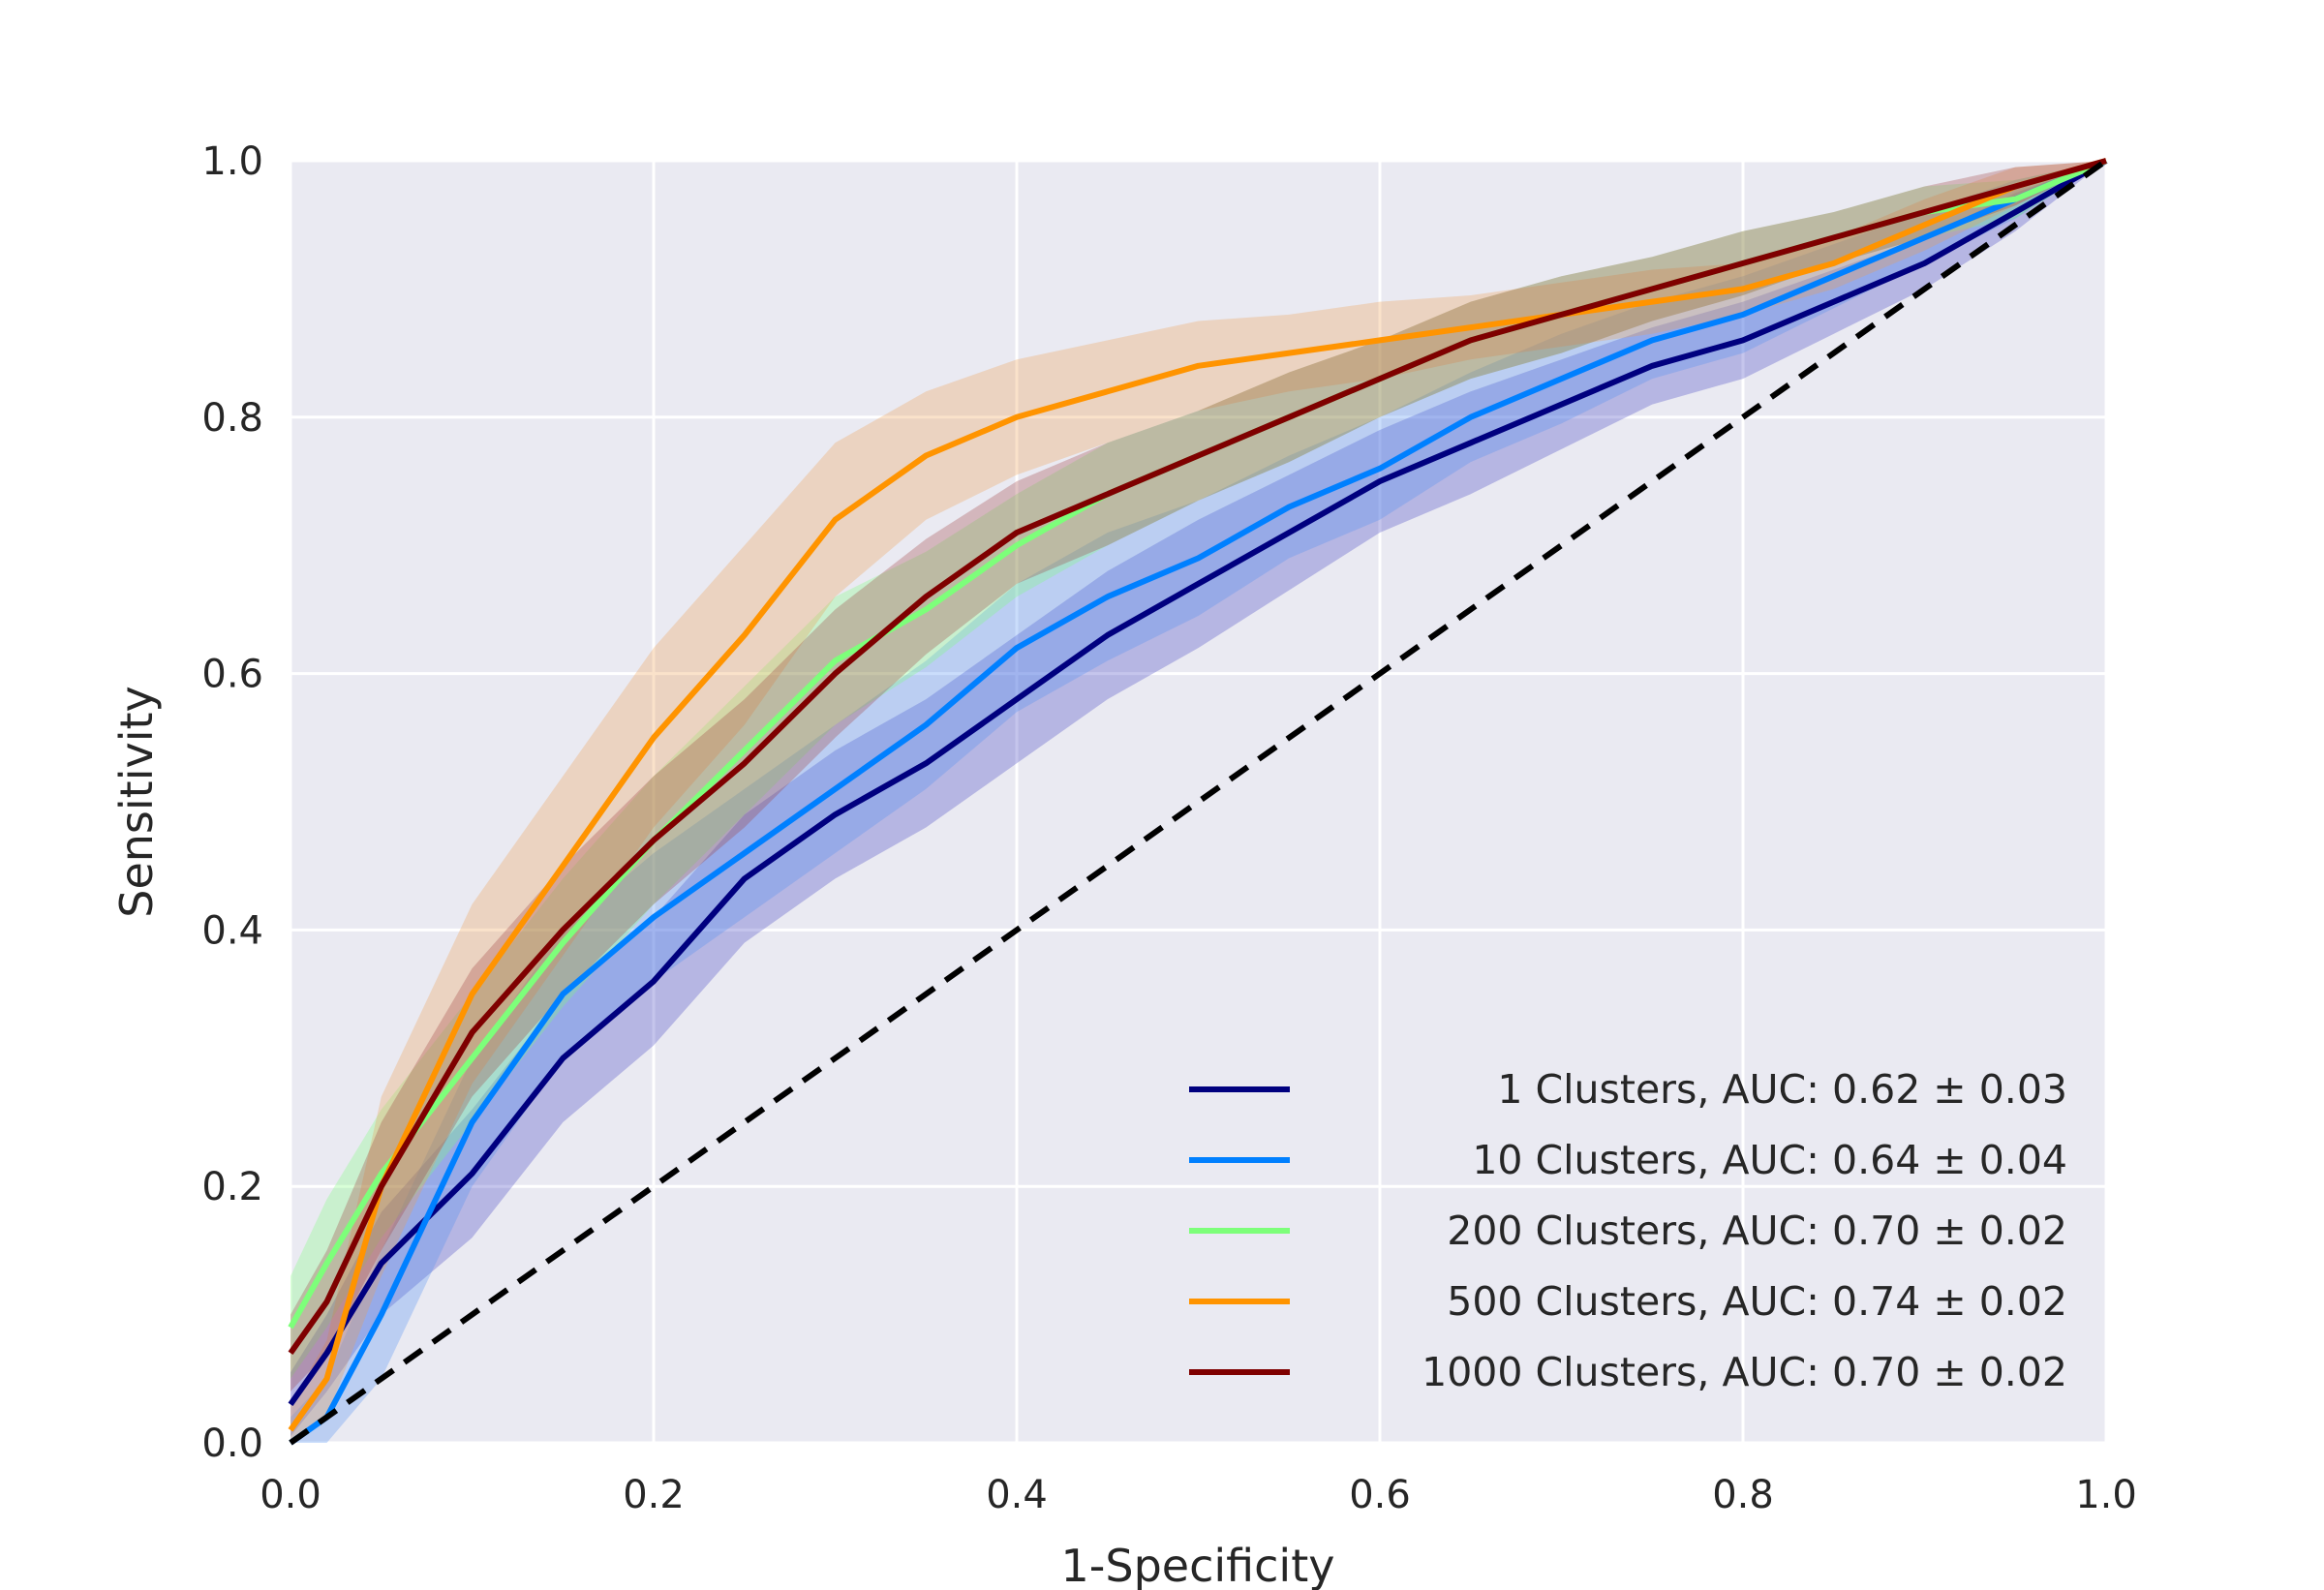 The width and height of the screenshot is (2324, 1590). I want to click on y-tick-label: 0.8, so click(232, 418).